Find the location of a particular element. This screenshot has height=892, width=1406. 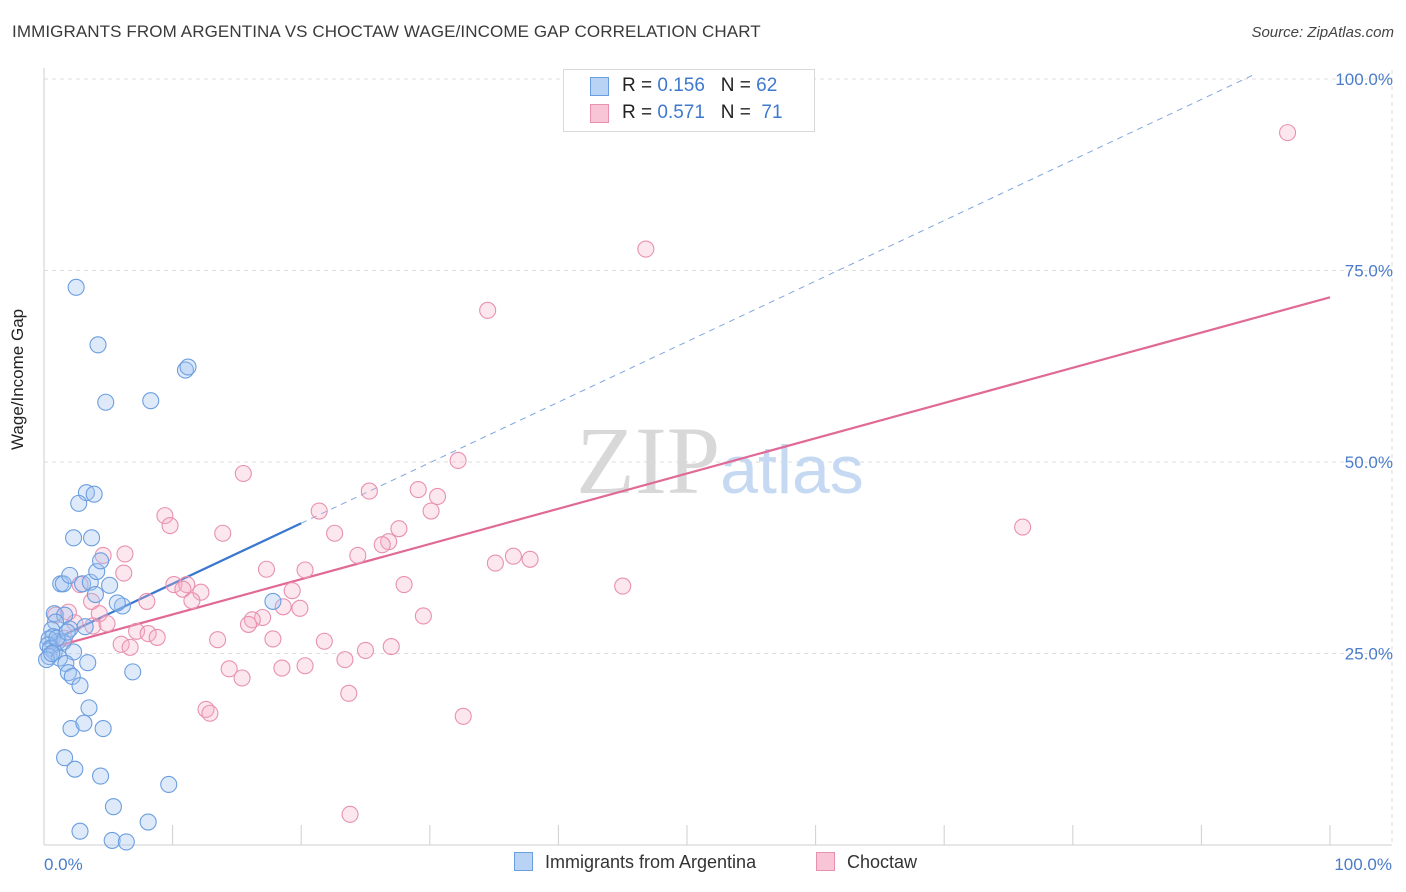

legend-r-value: 0.571 is located at coordinates (681, 112).